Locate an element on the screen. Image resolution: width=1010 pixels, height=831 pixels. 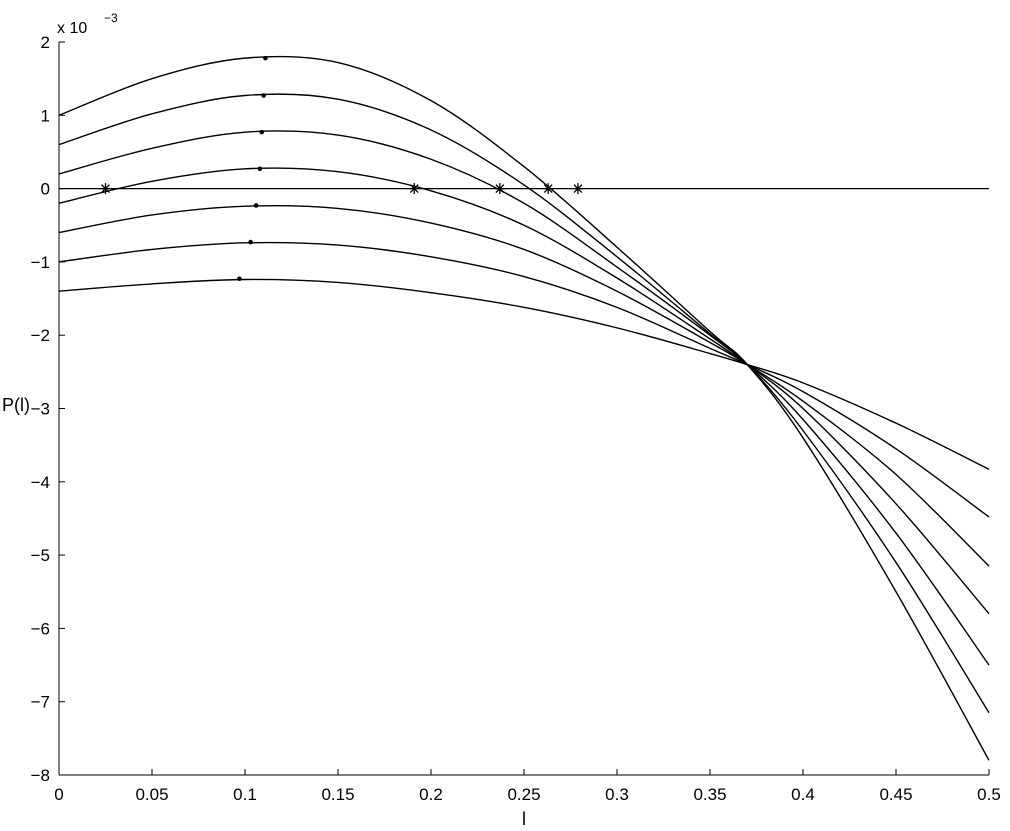
x-tick-label: 0.4 is located at coordinates (803, 794).